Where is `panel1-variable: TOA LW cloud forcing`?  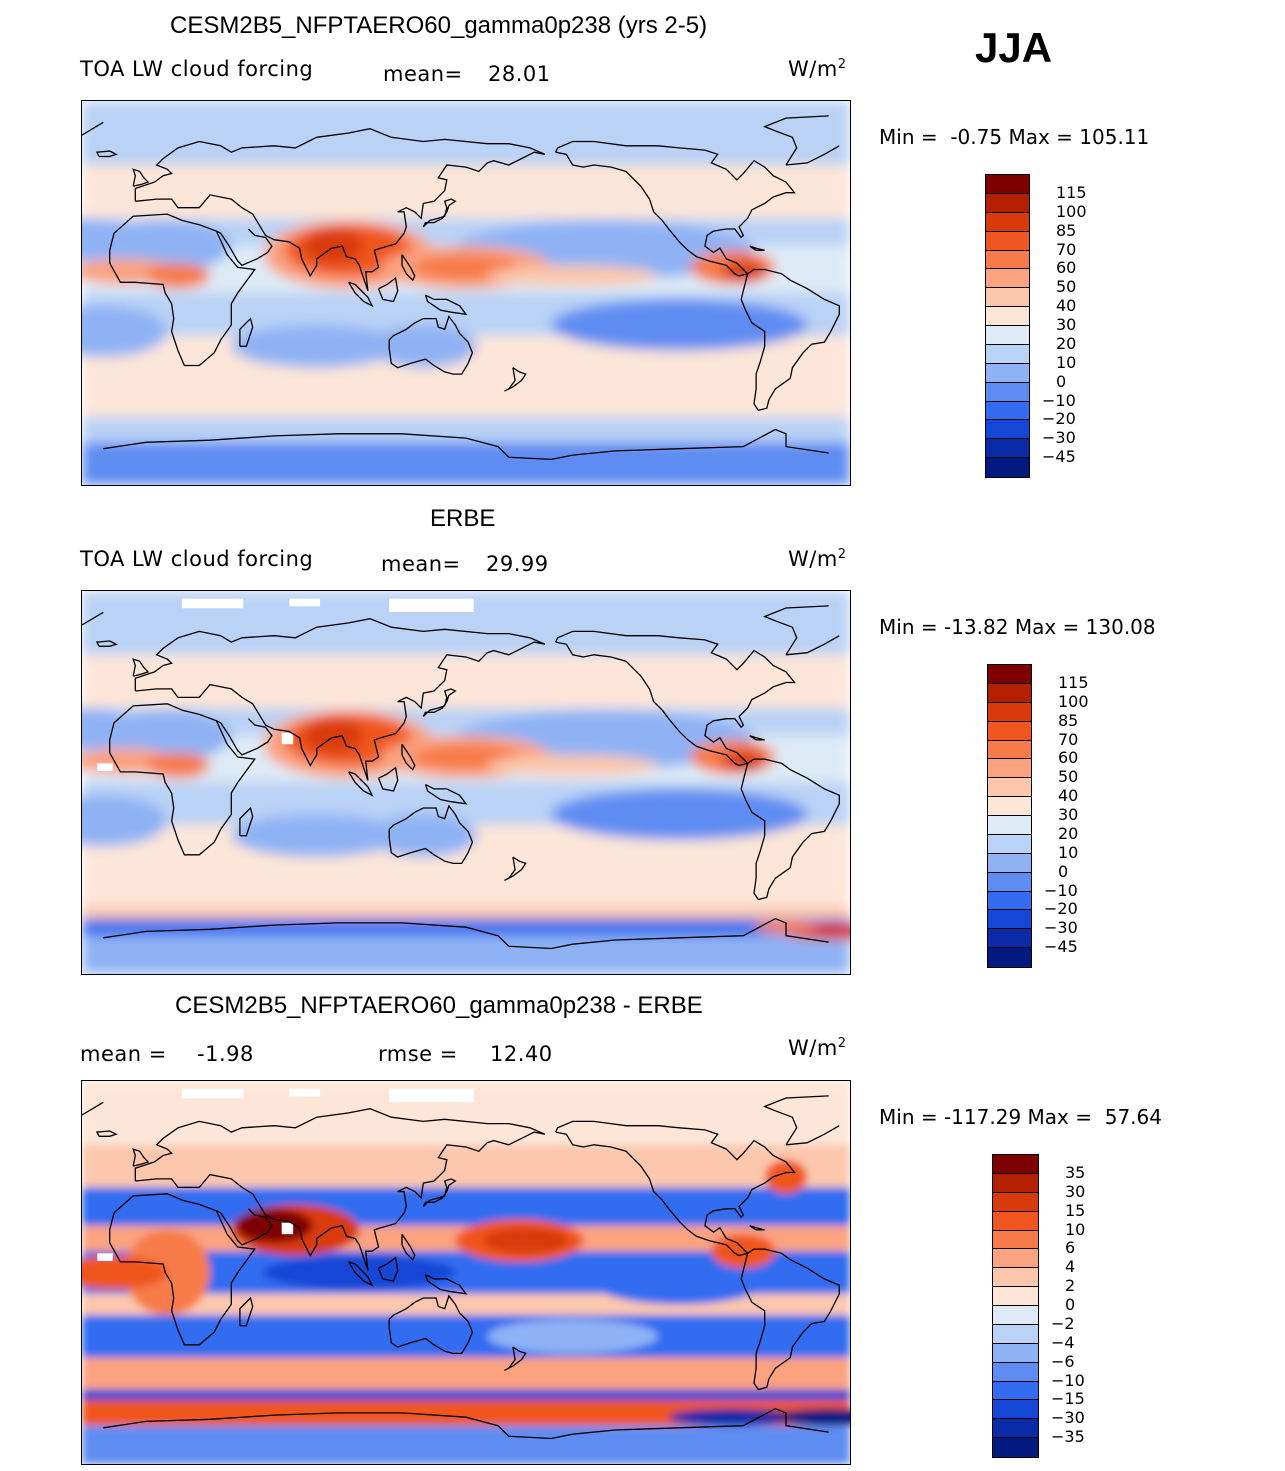 panel1-variable: TOA LW cloud forcing is located at coordinates (197, 69).